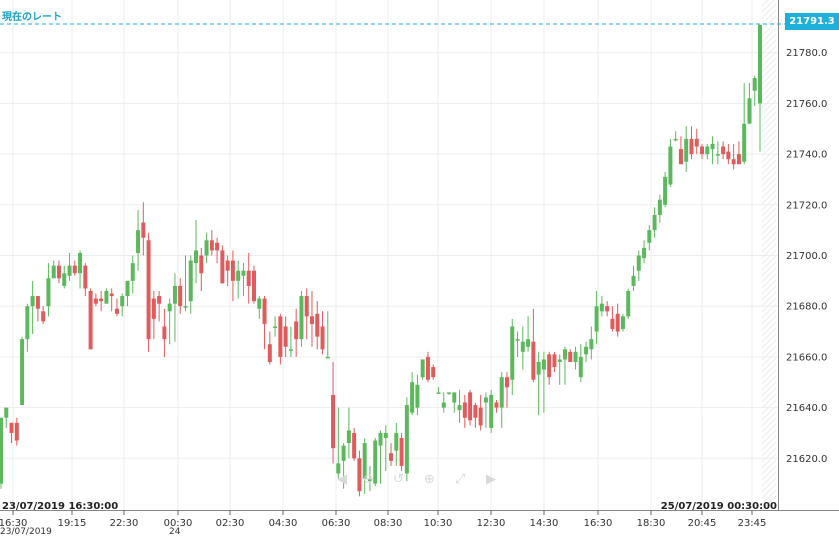 The height and width of the screenshot is (544, 839). Describe the element at coordinates (398, 479) in the screenshot. I see `reset-icon: ↺` at that location.